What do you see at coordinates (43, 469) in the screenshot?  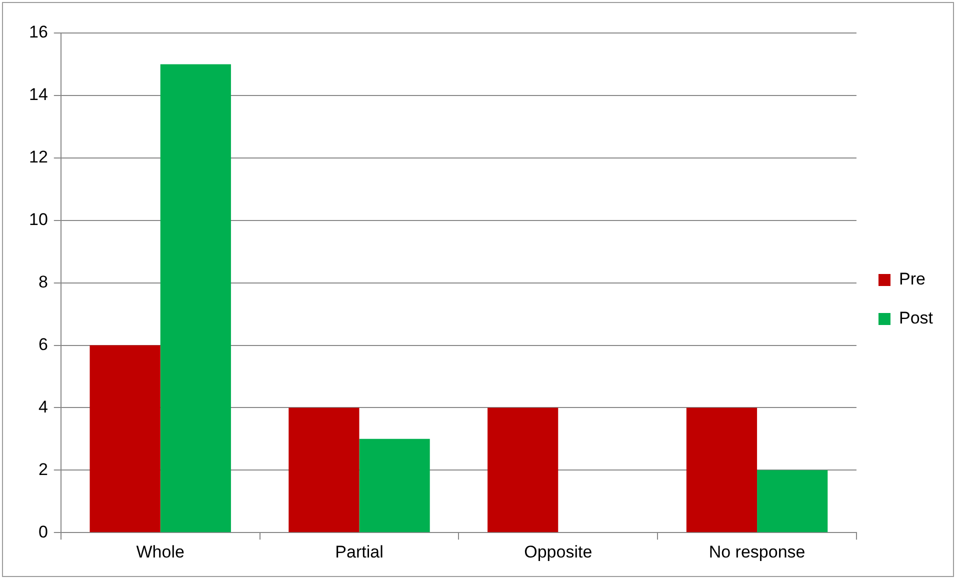 I see `y-tick-label: 2` at bounding box center [43, 469].